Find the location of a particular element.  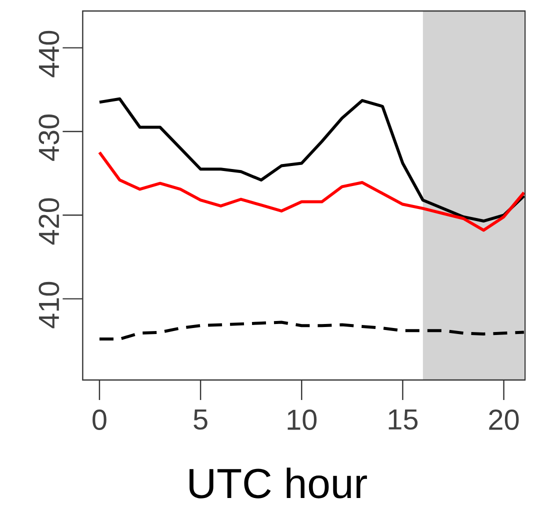

y-tick-label: 430 is located at coordinates (49, 137).